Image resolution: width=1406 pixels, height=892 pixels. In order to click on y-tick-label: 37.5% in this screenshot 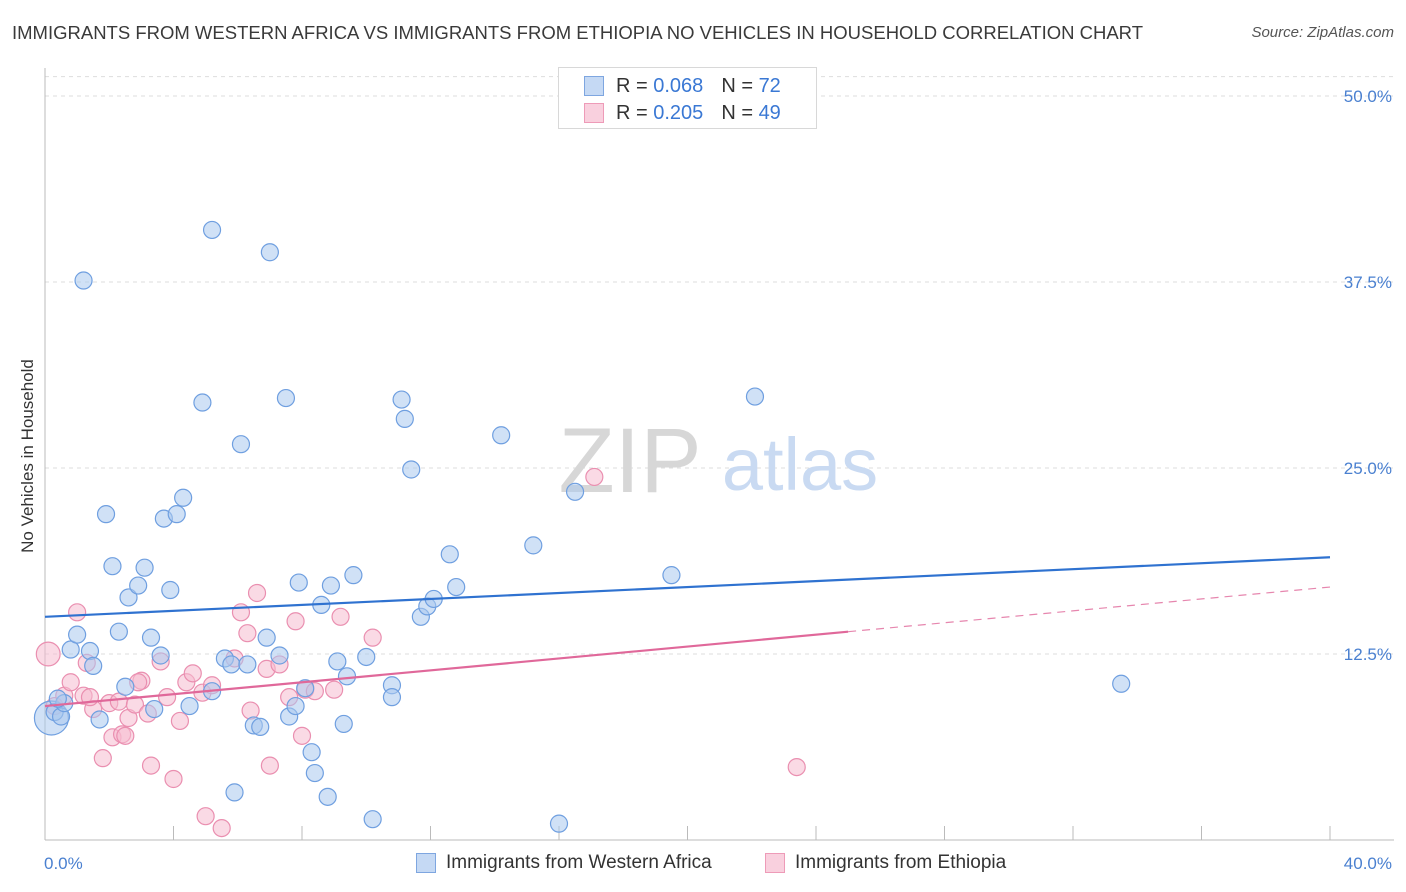, I will do `click(1368, 282)`.